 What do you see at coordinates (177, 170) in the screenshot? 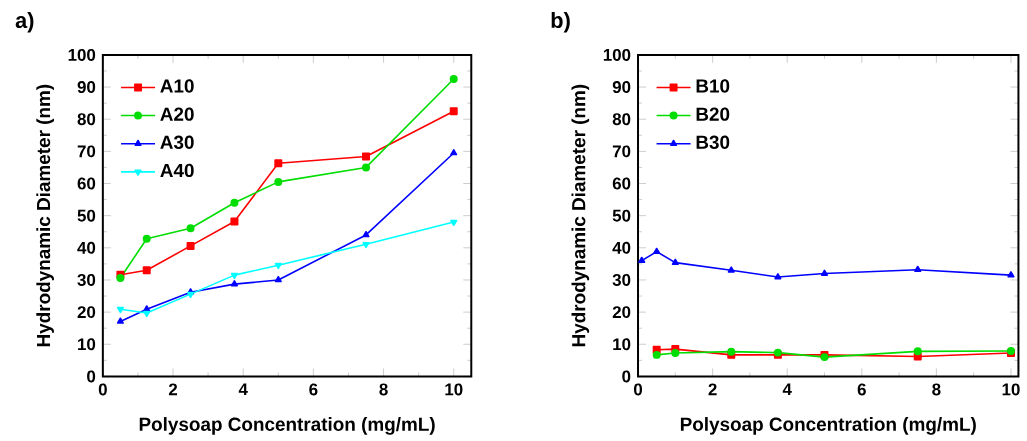
I see `legend-label: A40` at bounding box center [177, 170].